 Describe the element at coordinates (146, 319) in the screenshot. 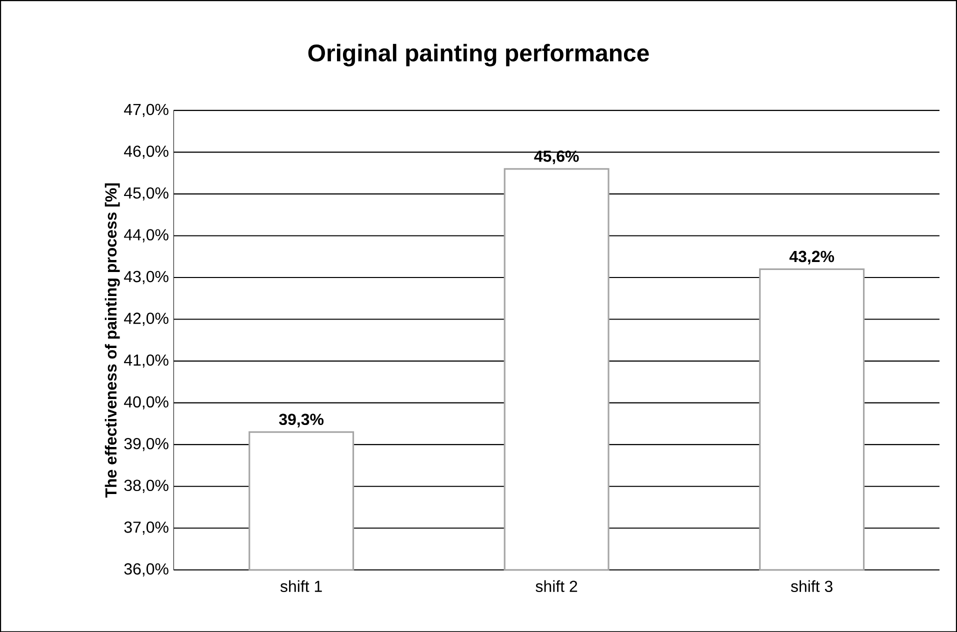

I see `y-tick-label: 42,0%` at that location.